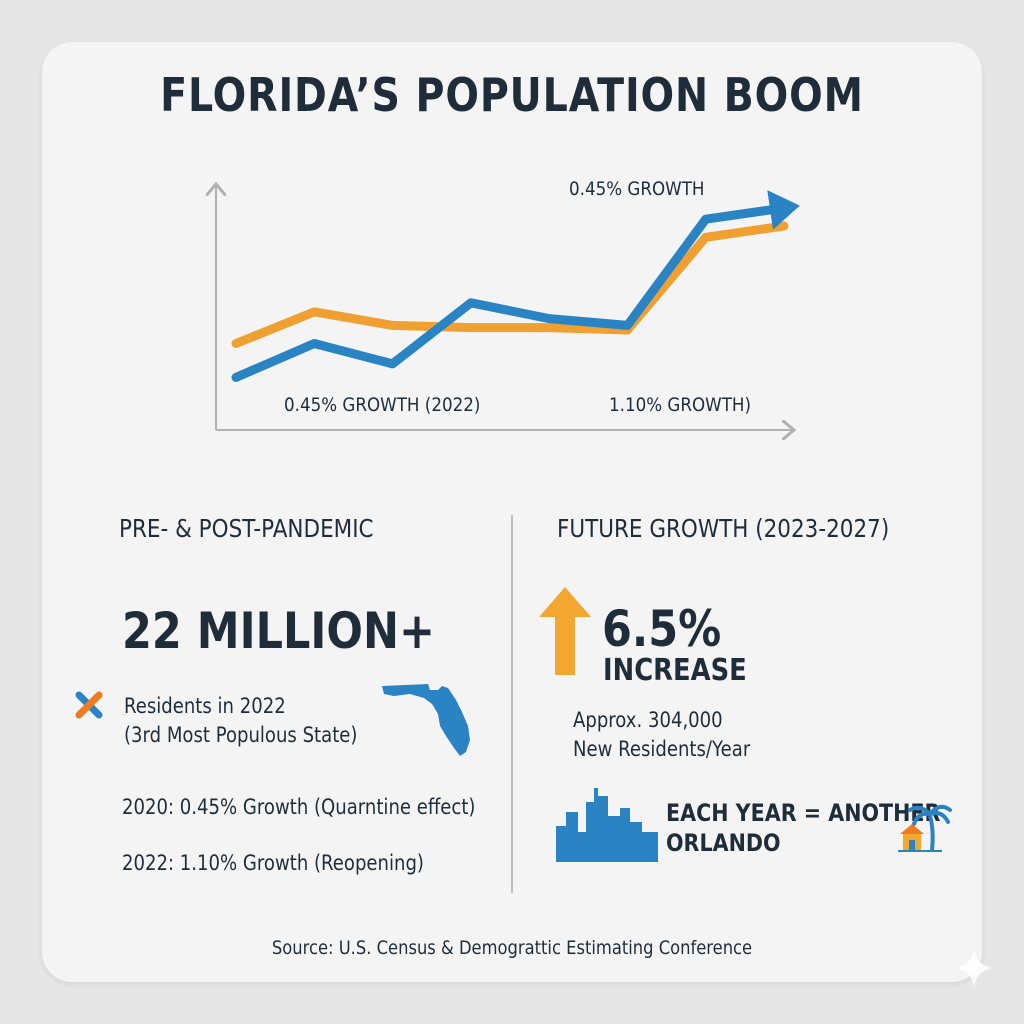 This screenshot has height=1024, width=1024. What do you see at coordinates (512, 95) in the screenshot?
I see `page-title: FLORIDA’S POPULATION BOOM` at bounding box center [512, 95].